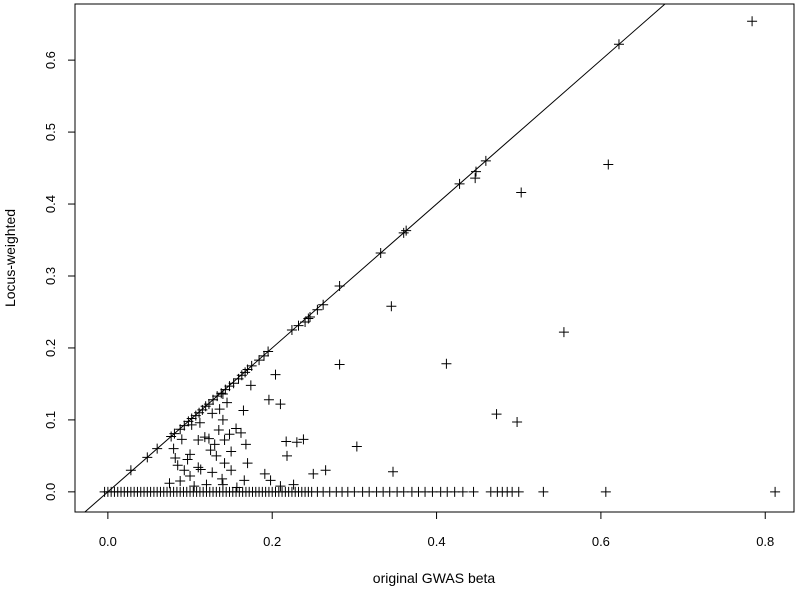 The width and height of the screenshot is (798, 591). Describe the element at coordinates (437, 541) in the screenshot. I see `x-tick-label: 0.4` at that location.